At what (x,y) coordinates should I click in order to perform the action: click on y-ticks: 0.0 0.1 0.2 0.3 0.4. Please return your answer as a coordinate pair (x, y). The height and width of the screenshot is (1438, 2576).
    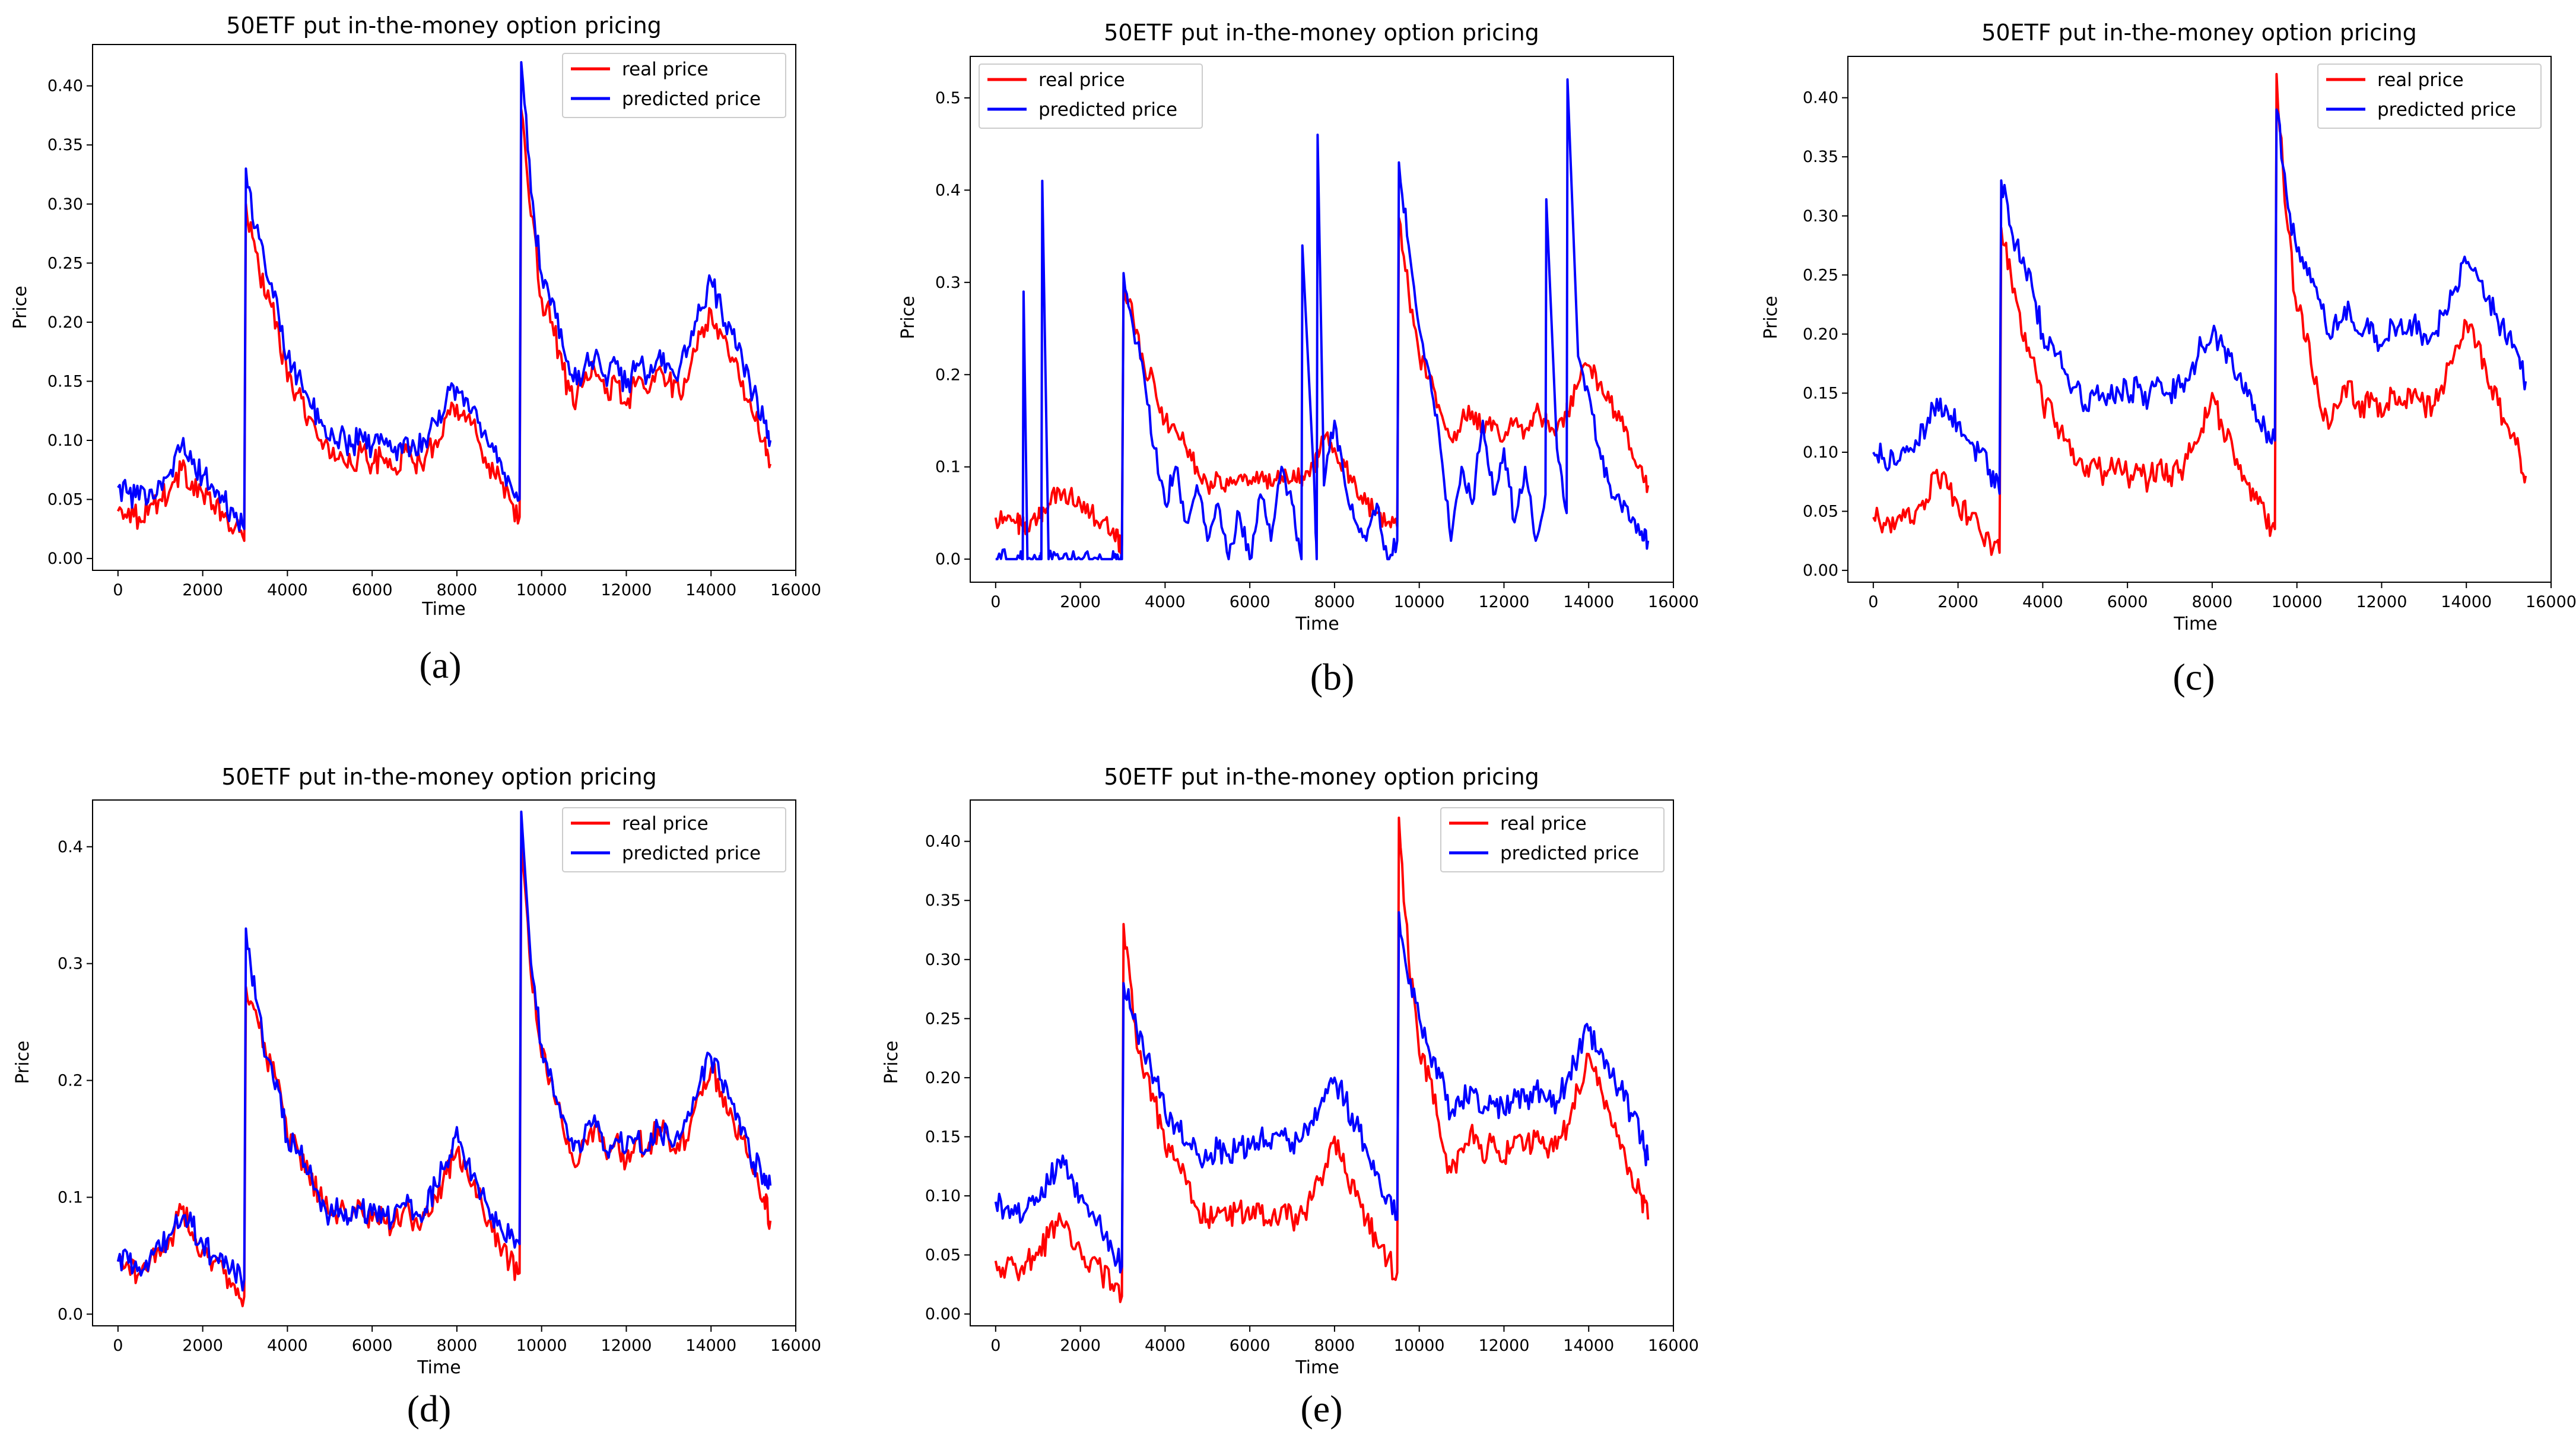
    Looking at the image, I should click on (75, 1080).